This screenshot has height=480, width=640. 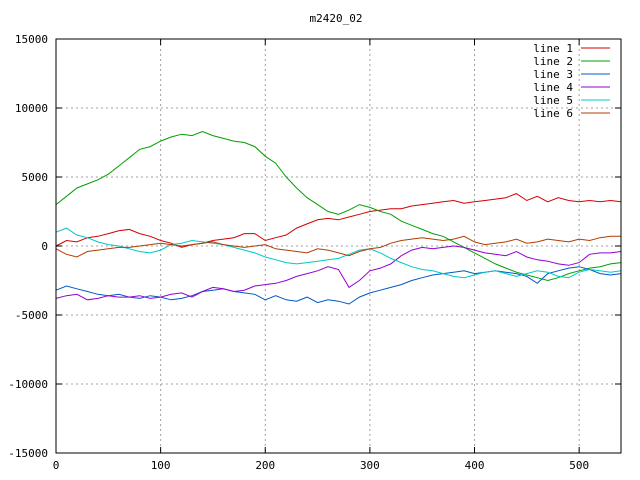 What do you see at coordinates (553, 87) in the screenshot?
I see `legend-label-4: line 4` at bounding box center [553, 87].